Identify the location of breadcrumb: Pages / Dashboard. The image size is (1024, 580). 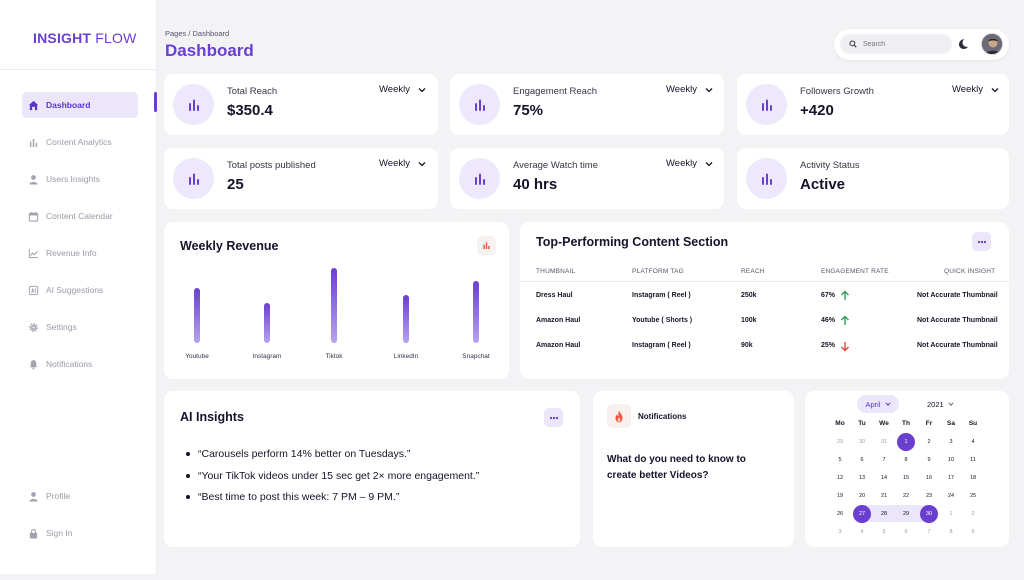
(197, 33).